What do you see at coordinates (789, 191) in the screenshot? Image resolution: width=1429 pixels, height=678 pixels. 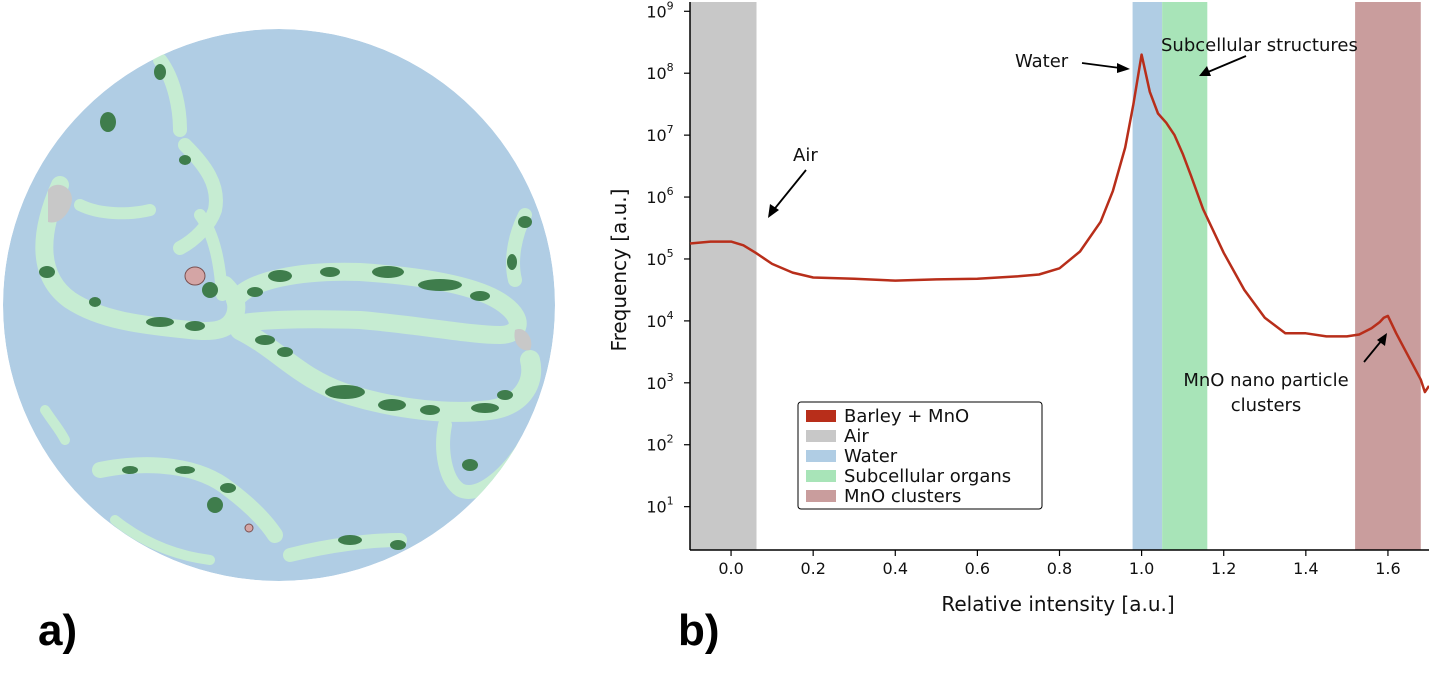 I see `air-arrow` at bounding box center [789, 191].